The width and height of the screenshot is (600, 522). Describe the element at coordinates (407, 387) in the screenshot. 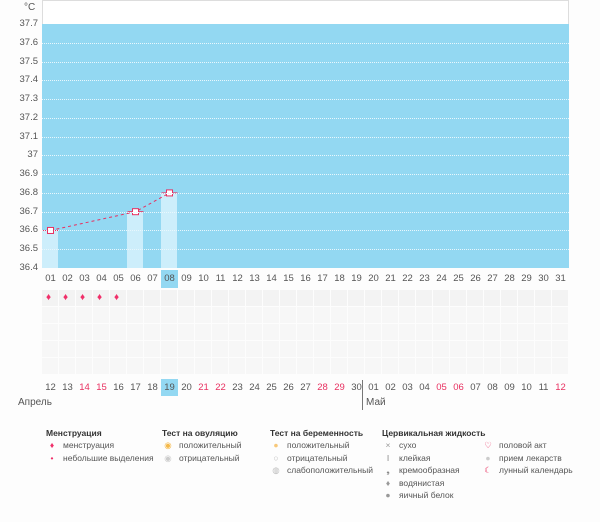

I see `date-label: 03` at that location.